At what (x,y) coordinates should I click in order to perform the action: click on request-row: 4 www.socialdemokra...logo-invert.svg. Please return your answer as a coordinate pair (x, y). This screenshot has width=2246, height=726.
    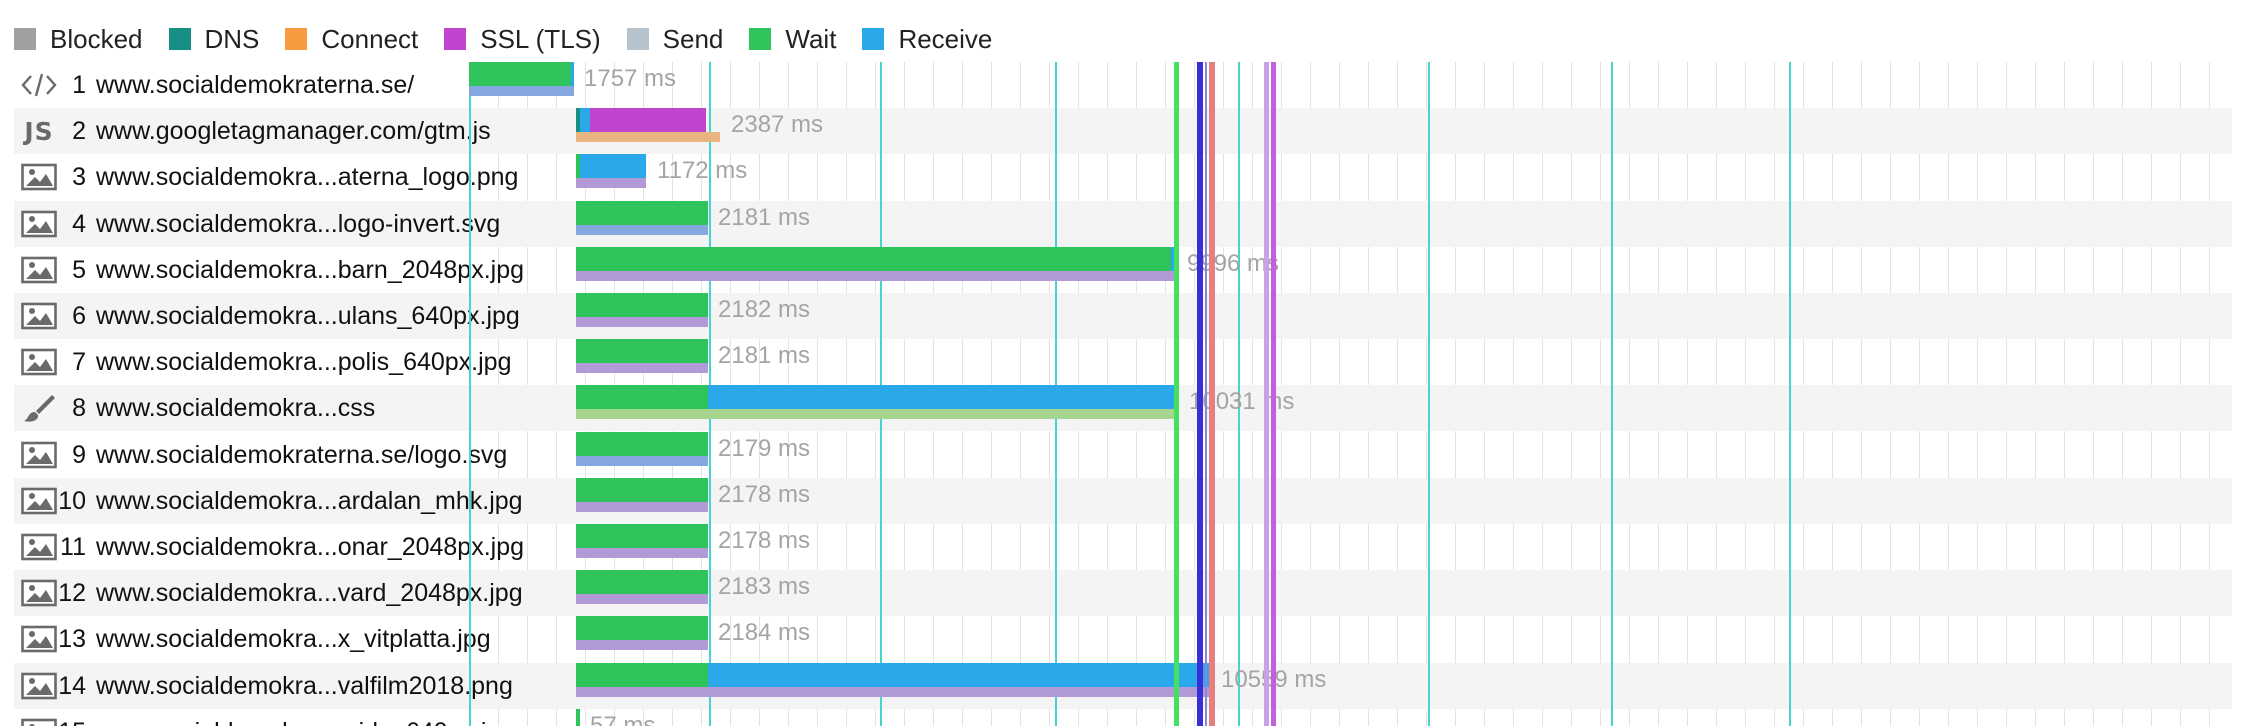
    Looking at the image, I should click on (1123, 223).